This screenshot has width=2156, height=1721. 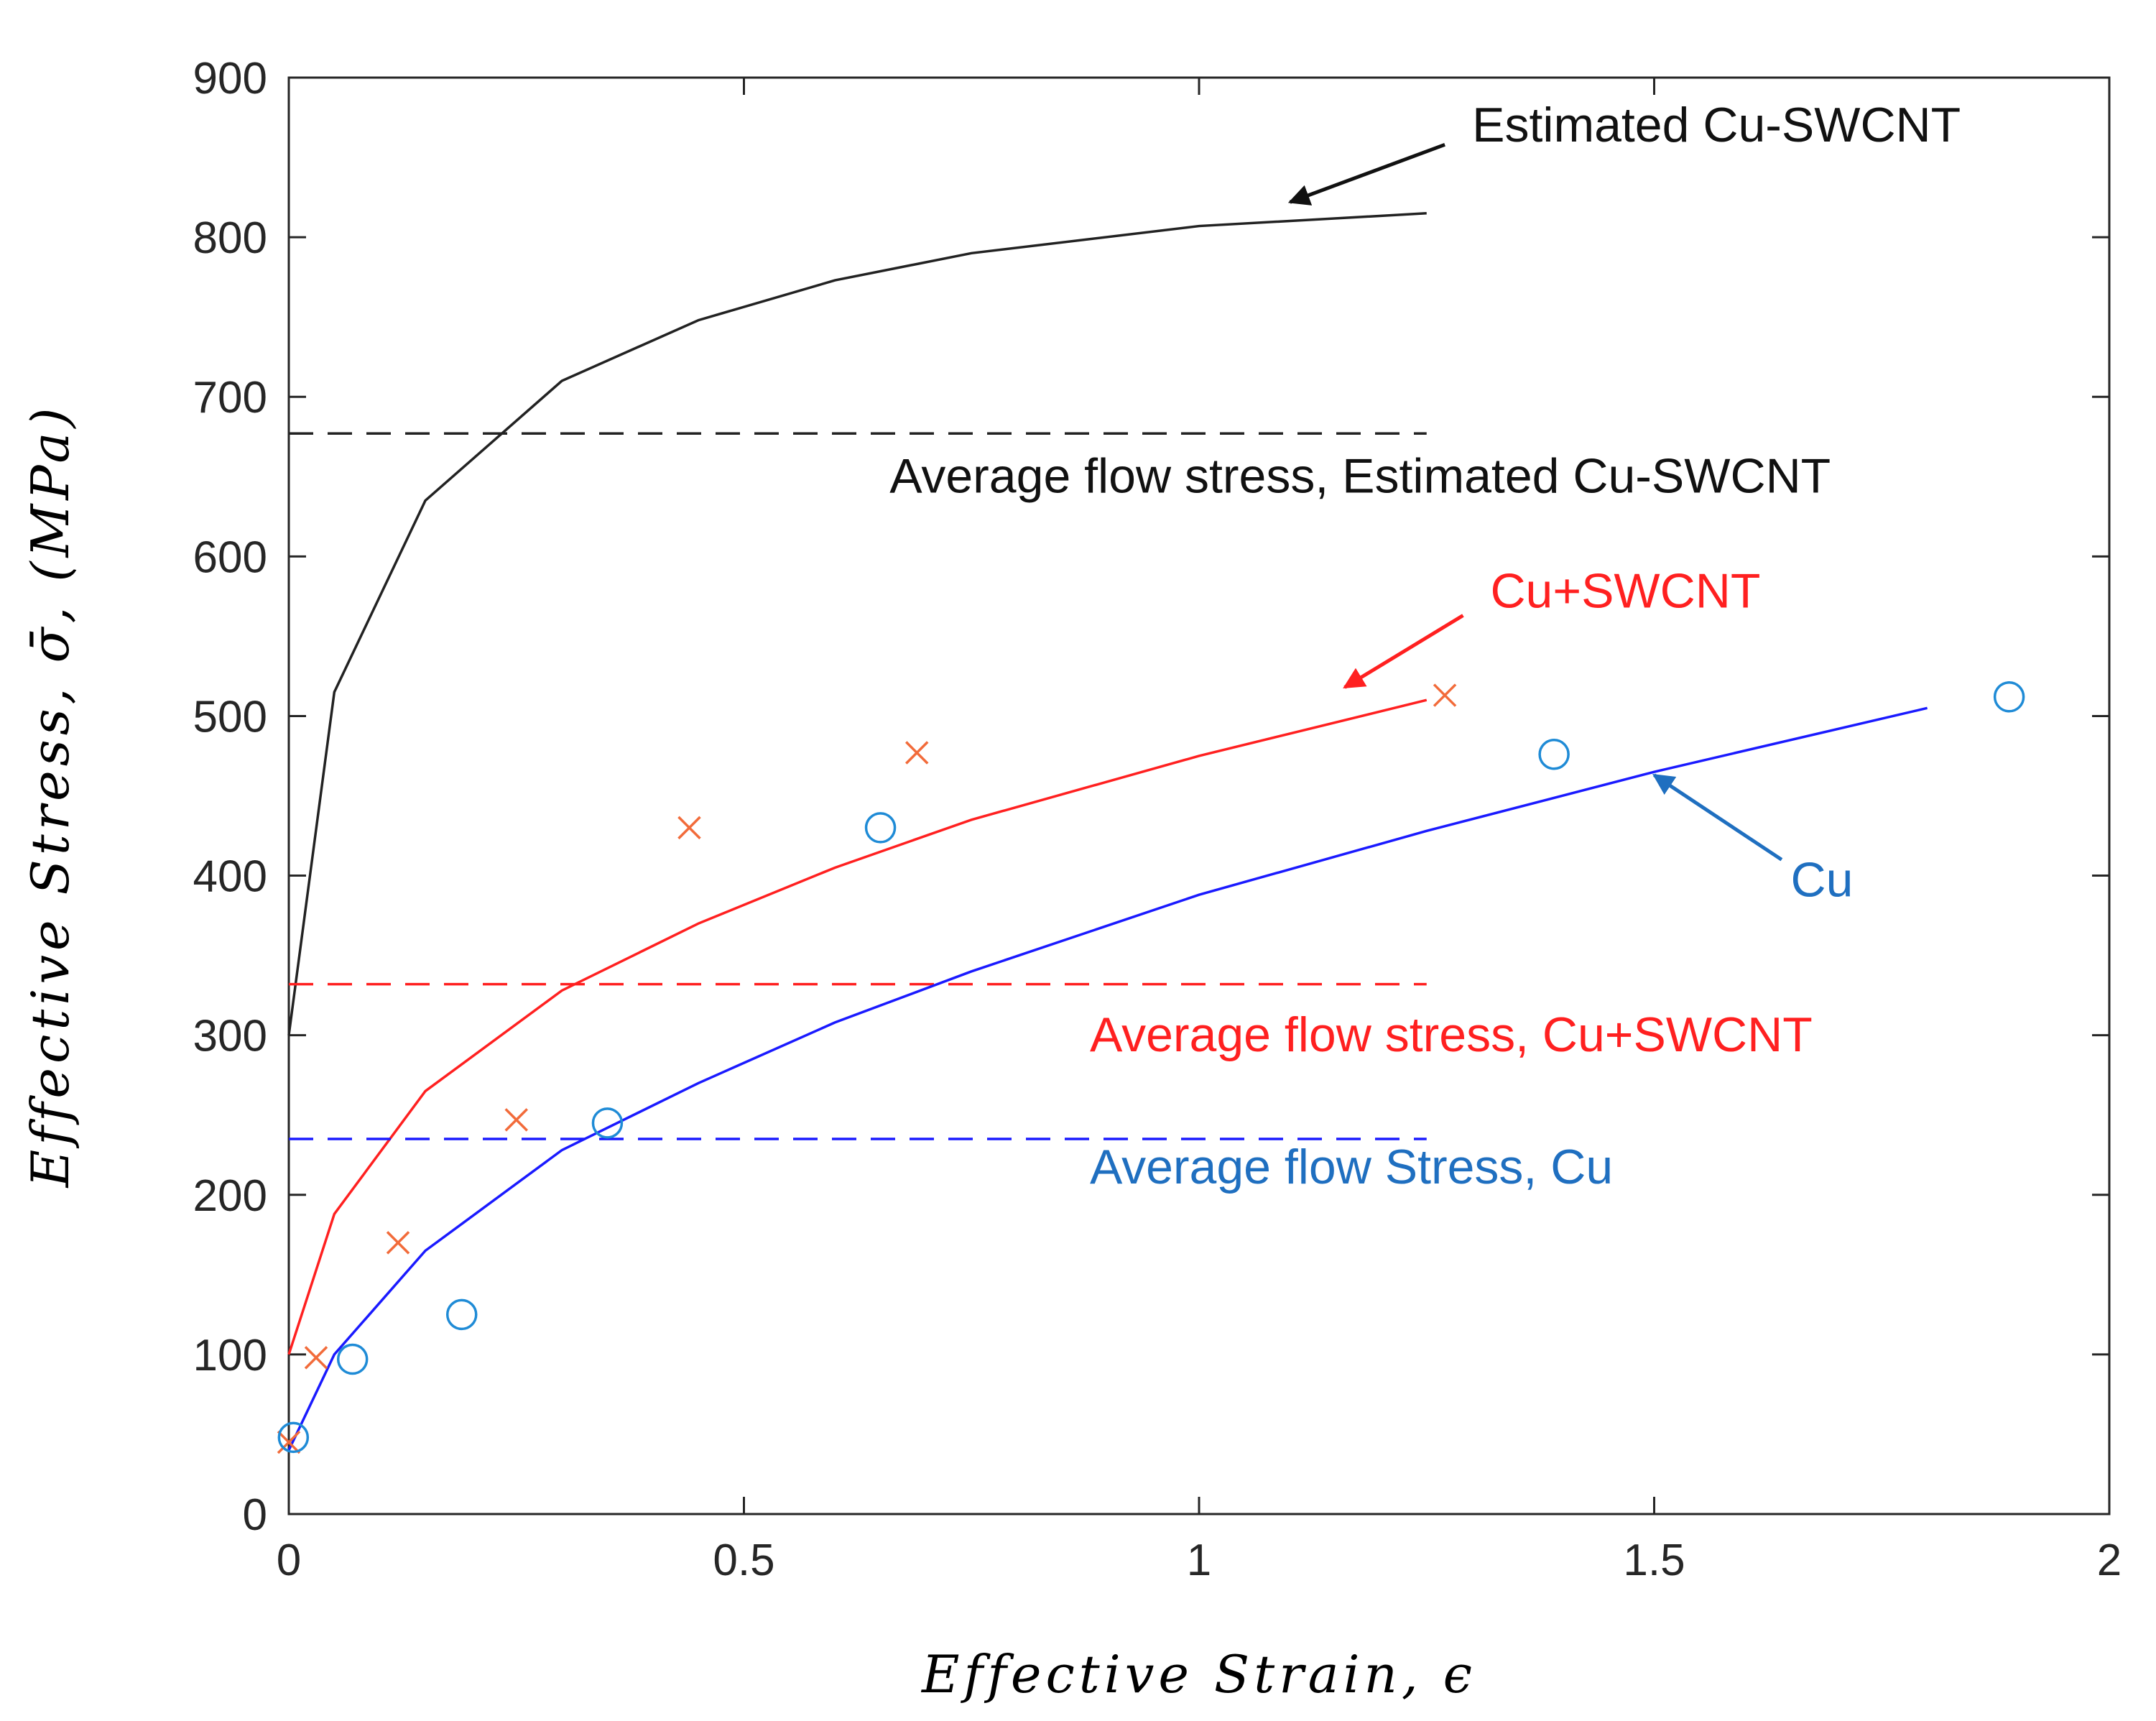 What do you see at coordinates (1198, 1674) in the screenshot?
I see `x-axis-title: Effective Strain, ϵ` at bounding box center [1198, 1674].